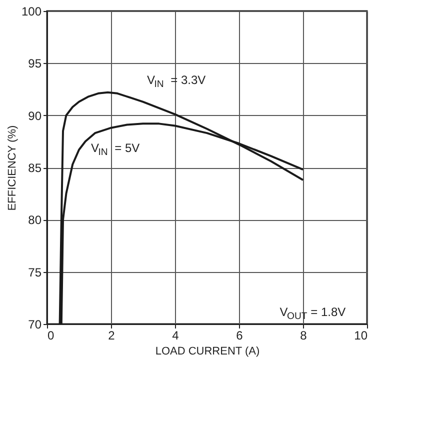 The image size is (448, 437). What do you see at coordinates (35, 115) in the screenshot?
I see `y-tick-label: 90` at bounding box center [35, 115].